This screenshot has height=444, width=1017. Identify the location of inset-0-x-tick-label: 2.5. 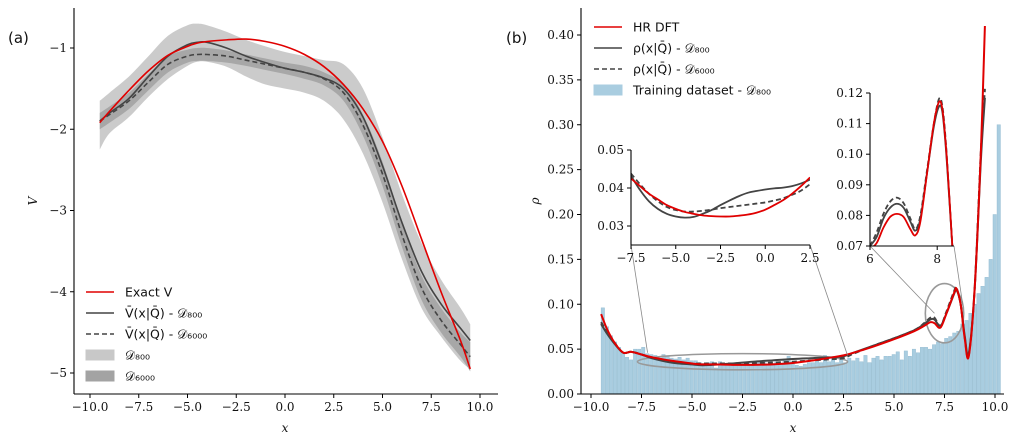
(809, 258).